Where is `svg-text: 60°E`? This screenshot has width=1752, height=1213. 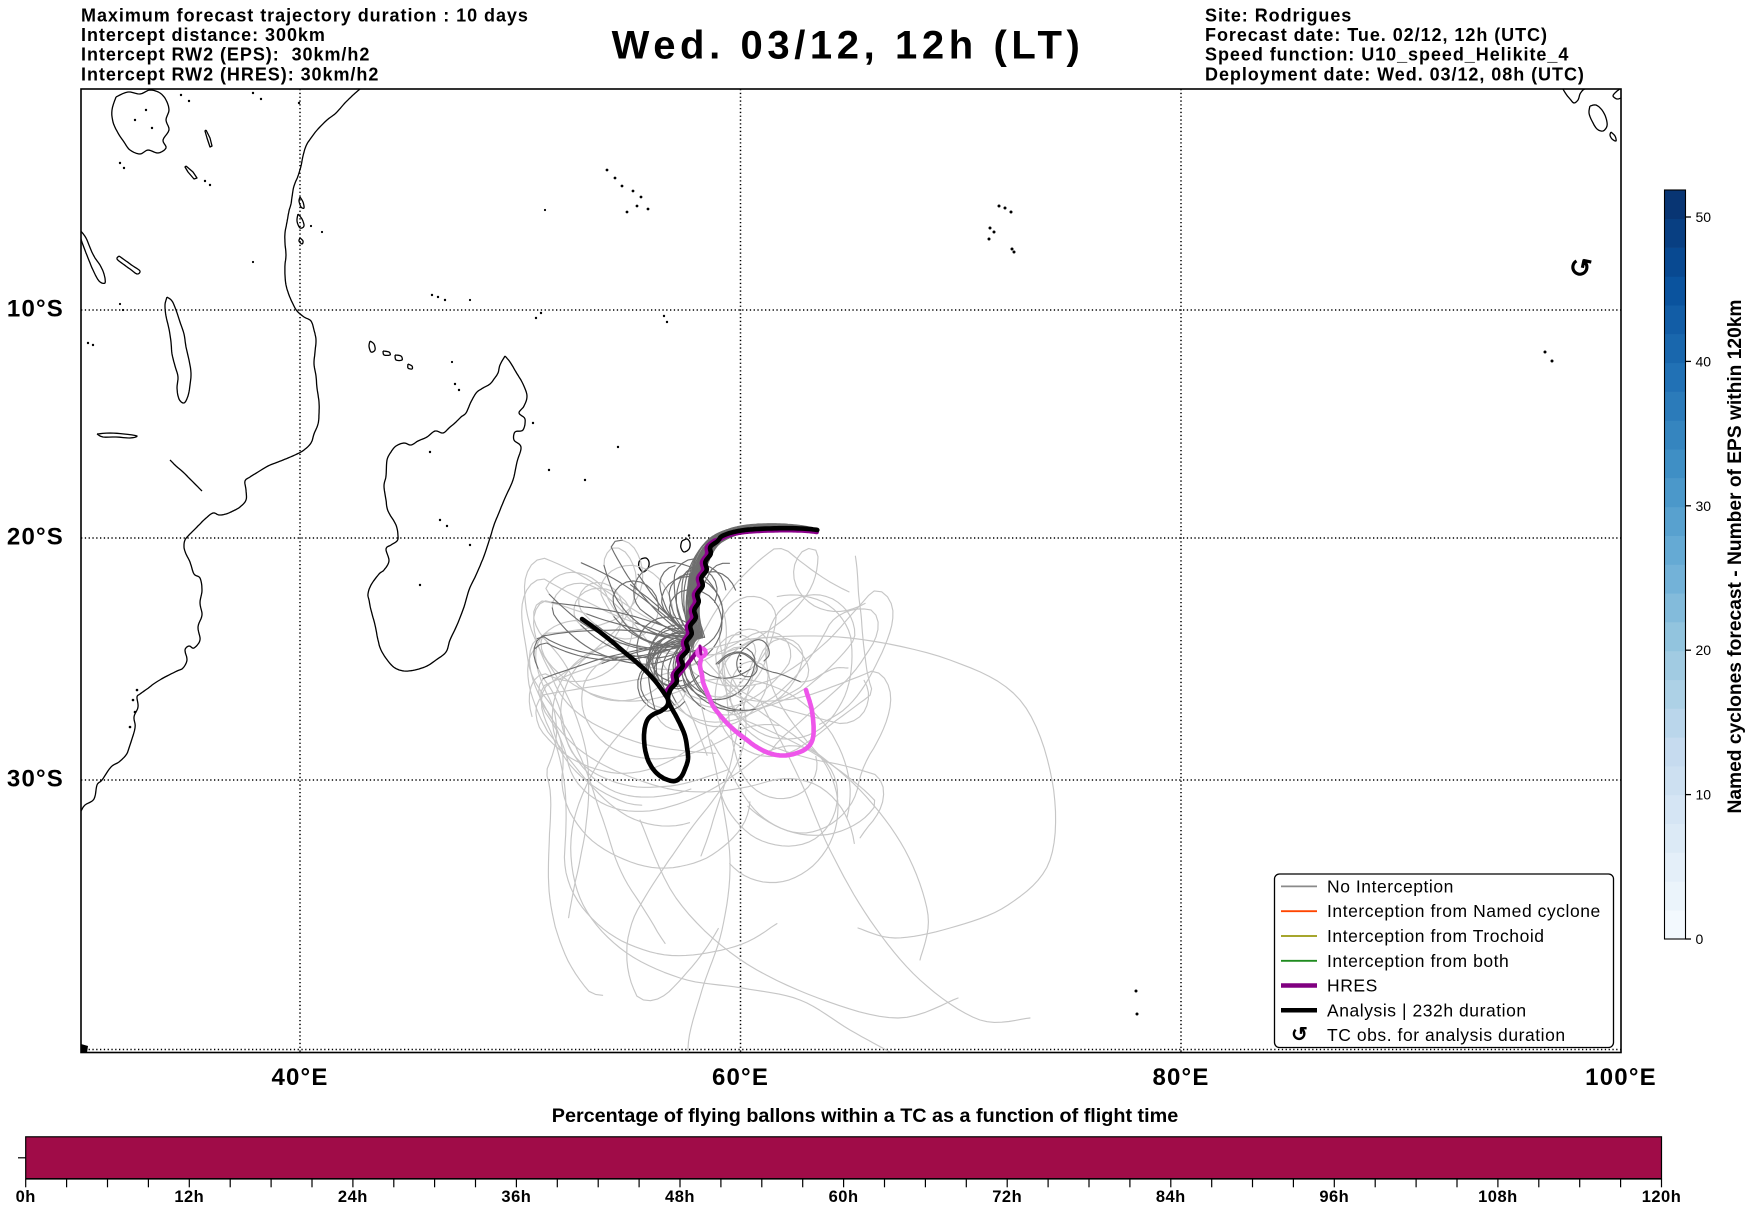 svg-text: 60°E is located at coordinates (740, 1077).